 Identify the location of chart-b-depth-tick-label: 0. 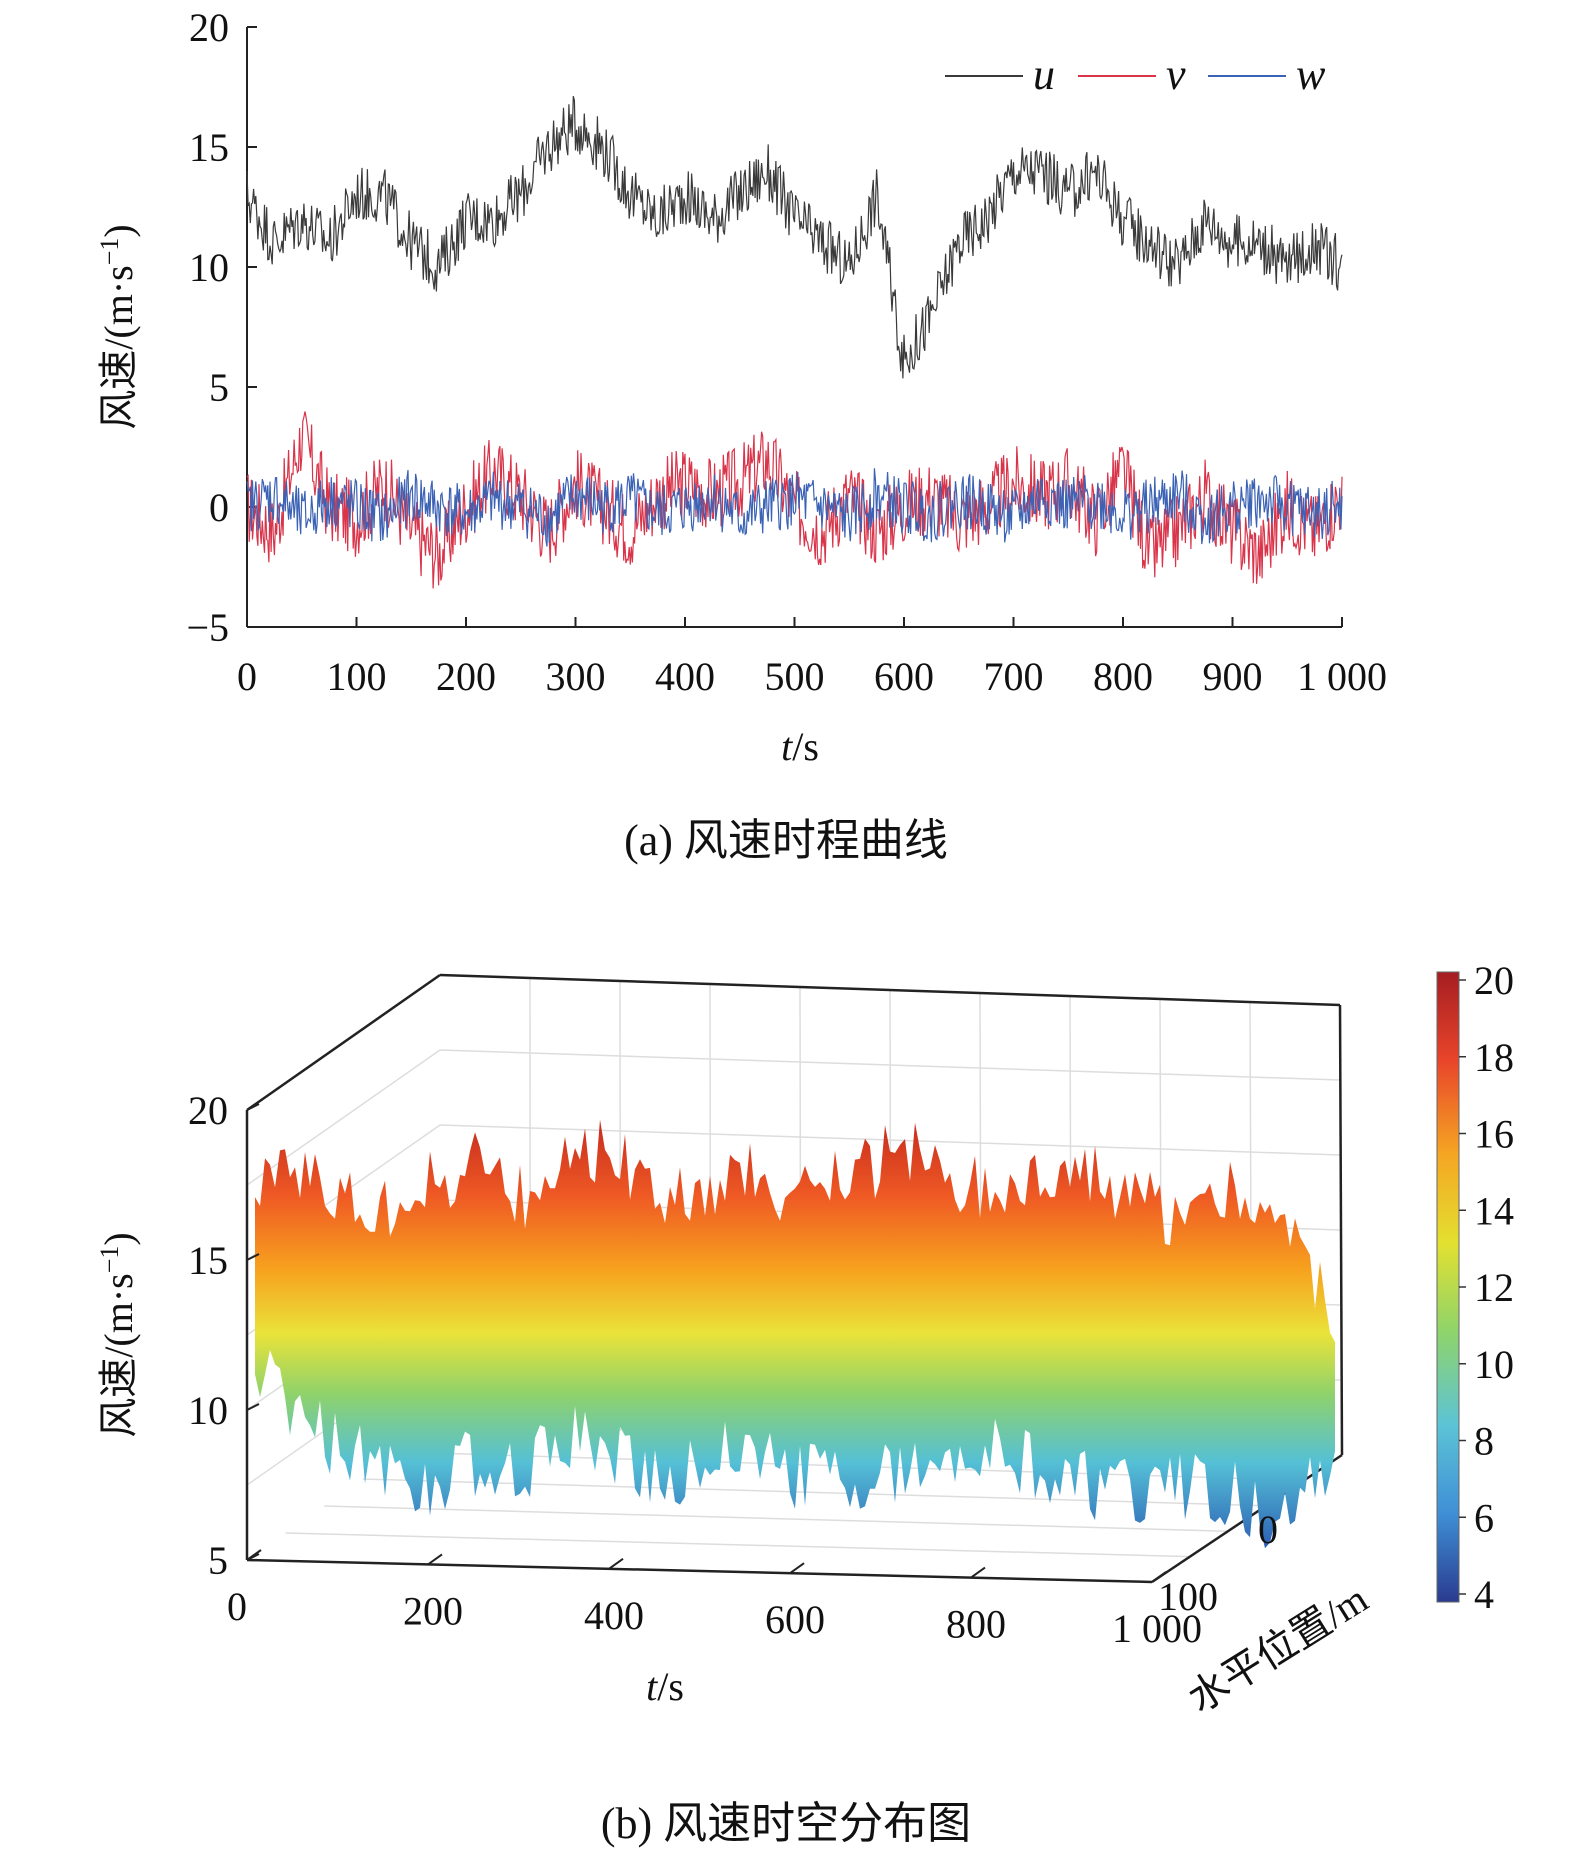
(1268, 1529).